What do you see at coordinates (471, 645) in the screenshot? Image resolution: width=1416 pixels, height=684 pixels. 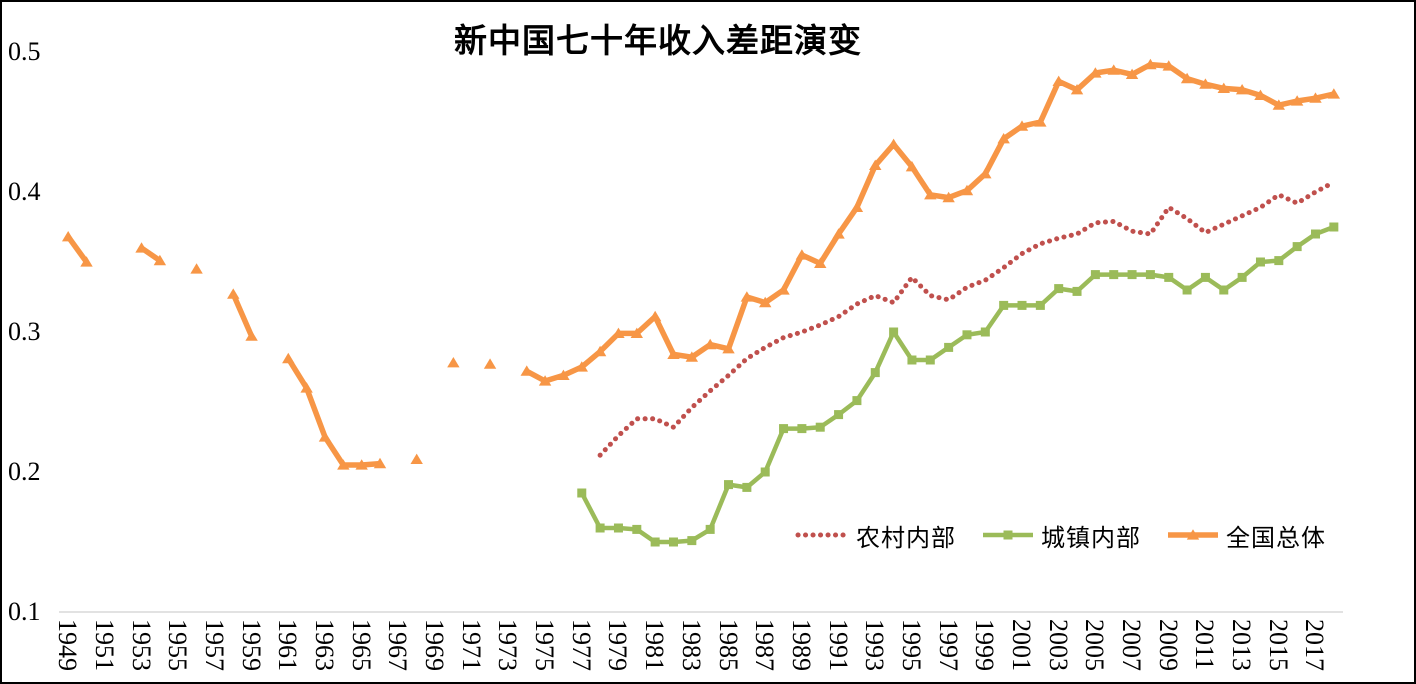 I see `x-axis-tick-label: 1971` at bounding box center [471, 645].